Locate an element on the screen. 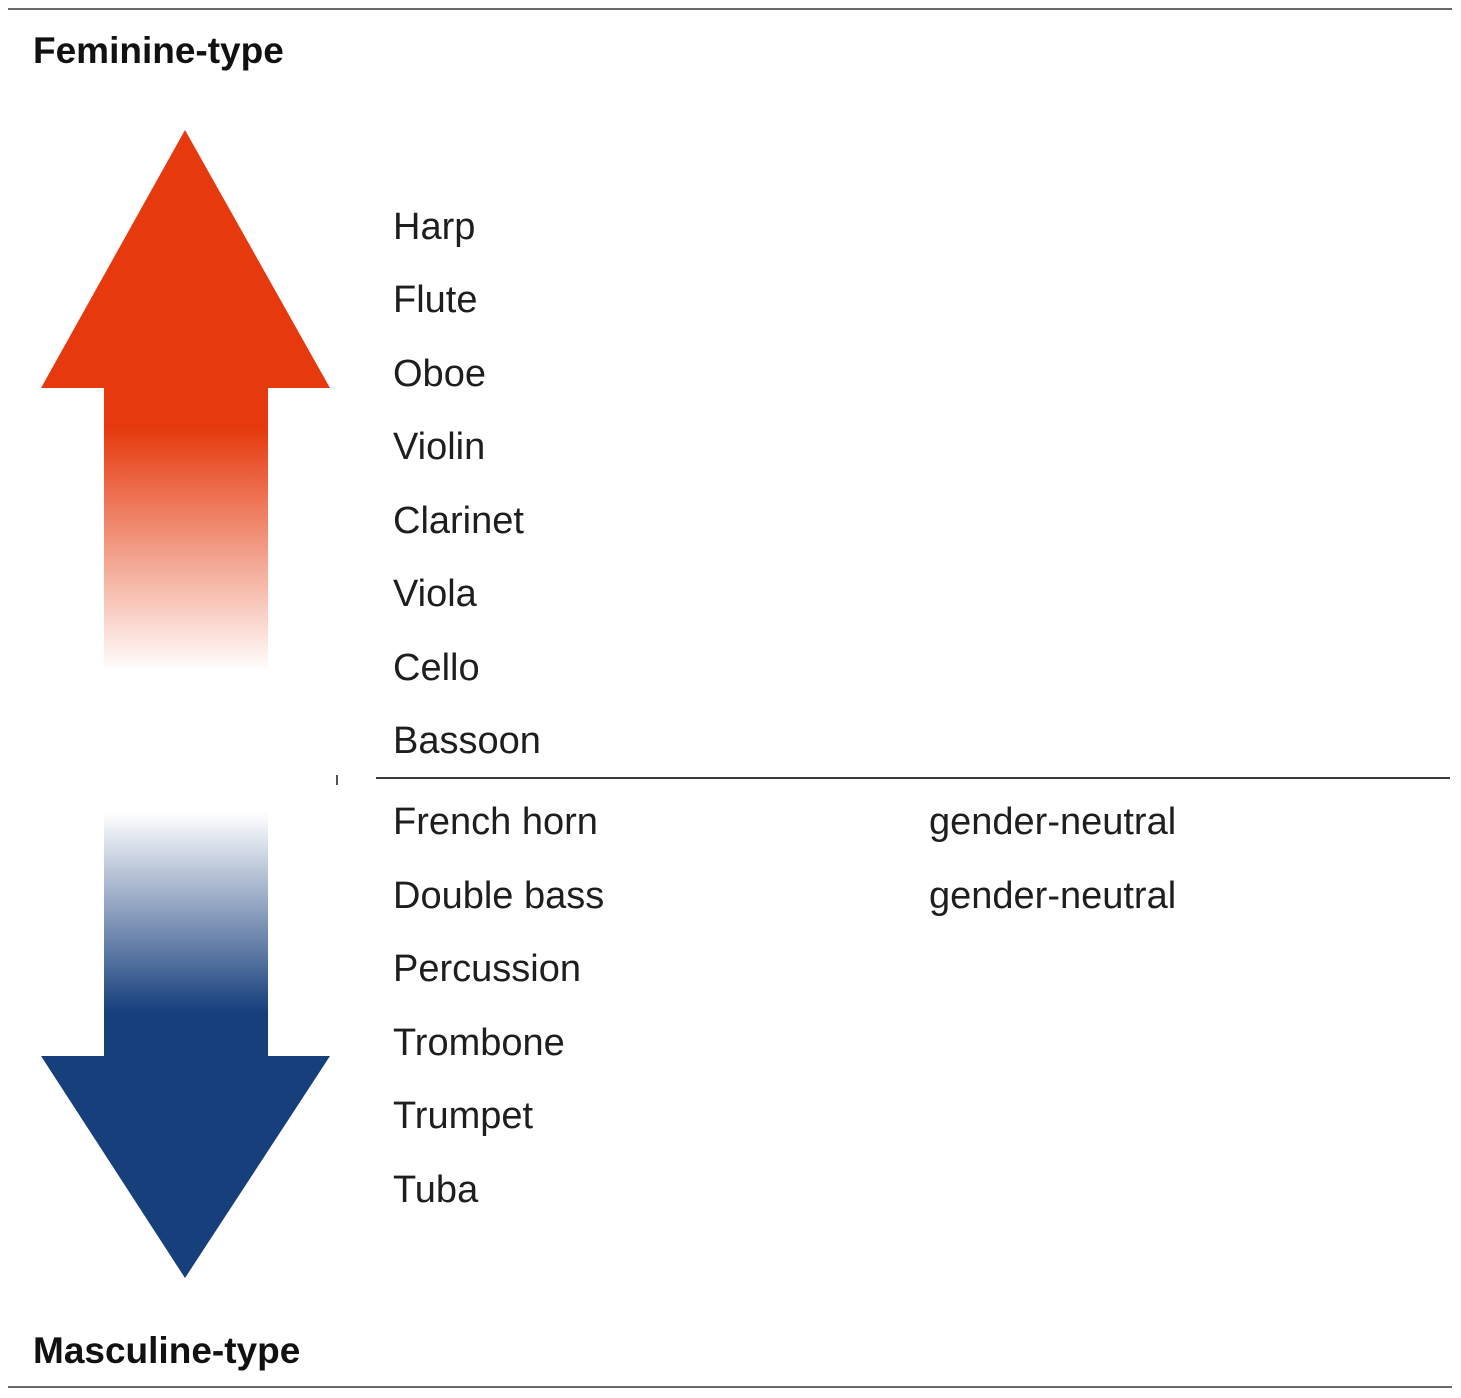 This screenshot has width=1461, height=1398. bottom-rule is located at coordinates (730, 1387).